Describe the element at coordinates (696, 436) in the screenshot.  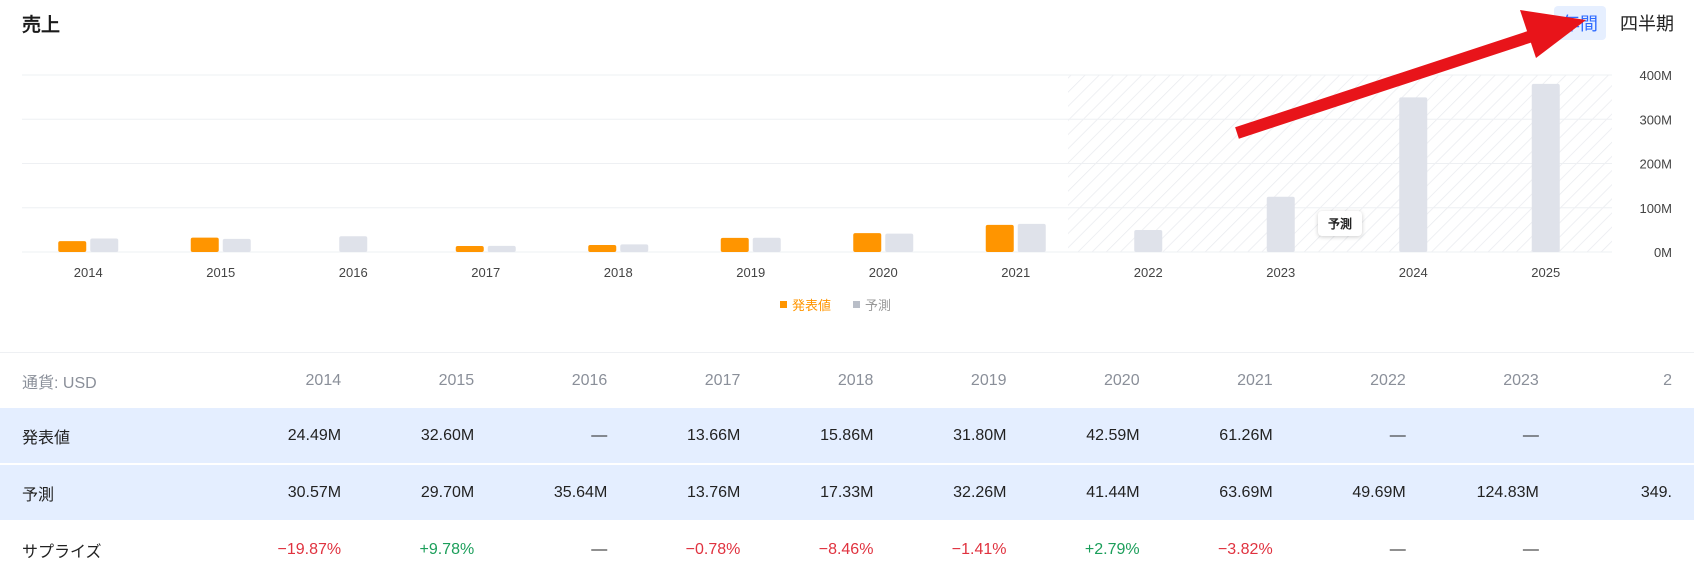
I see `table-cell: 13.66M` at that location.